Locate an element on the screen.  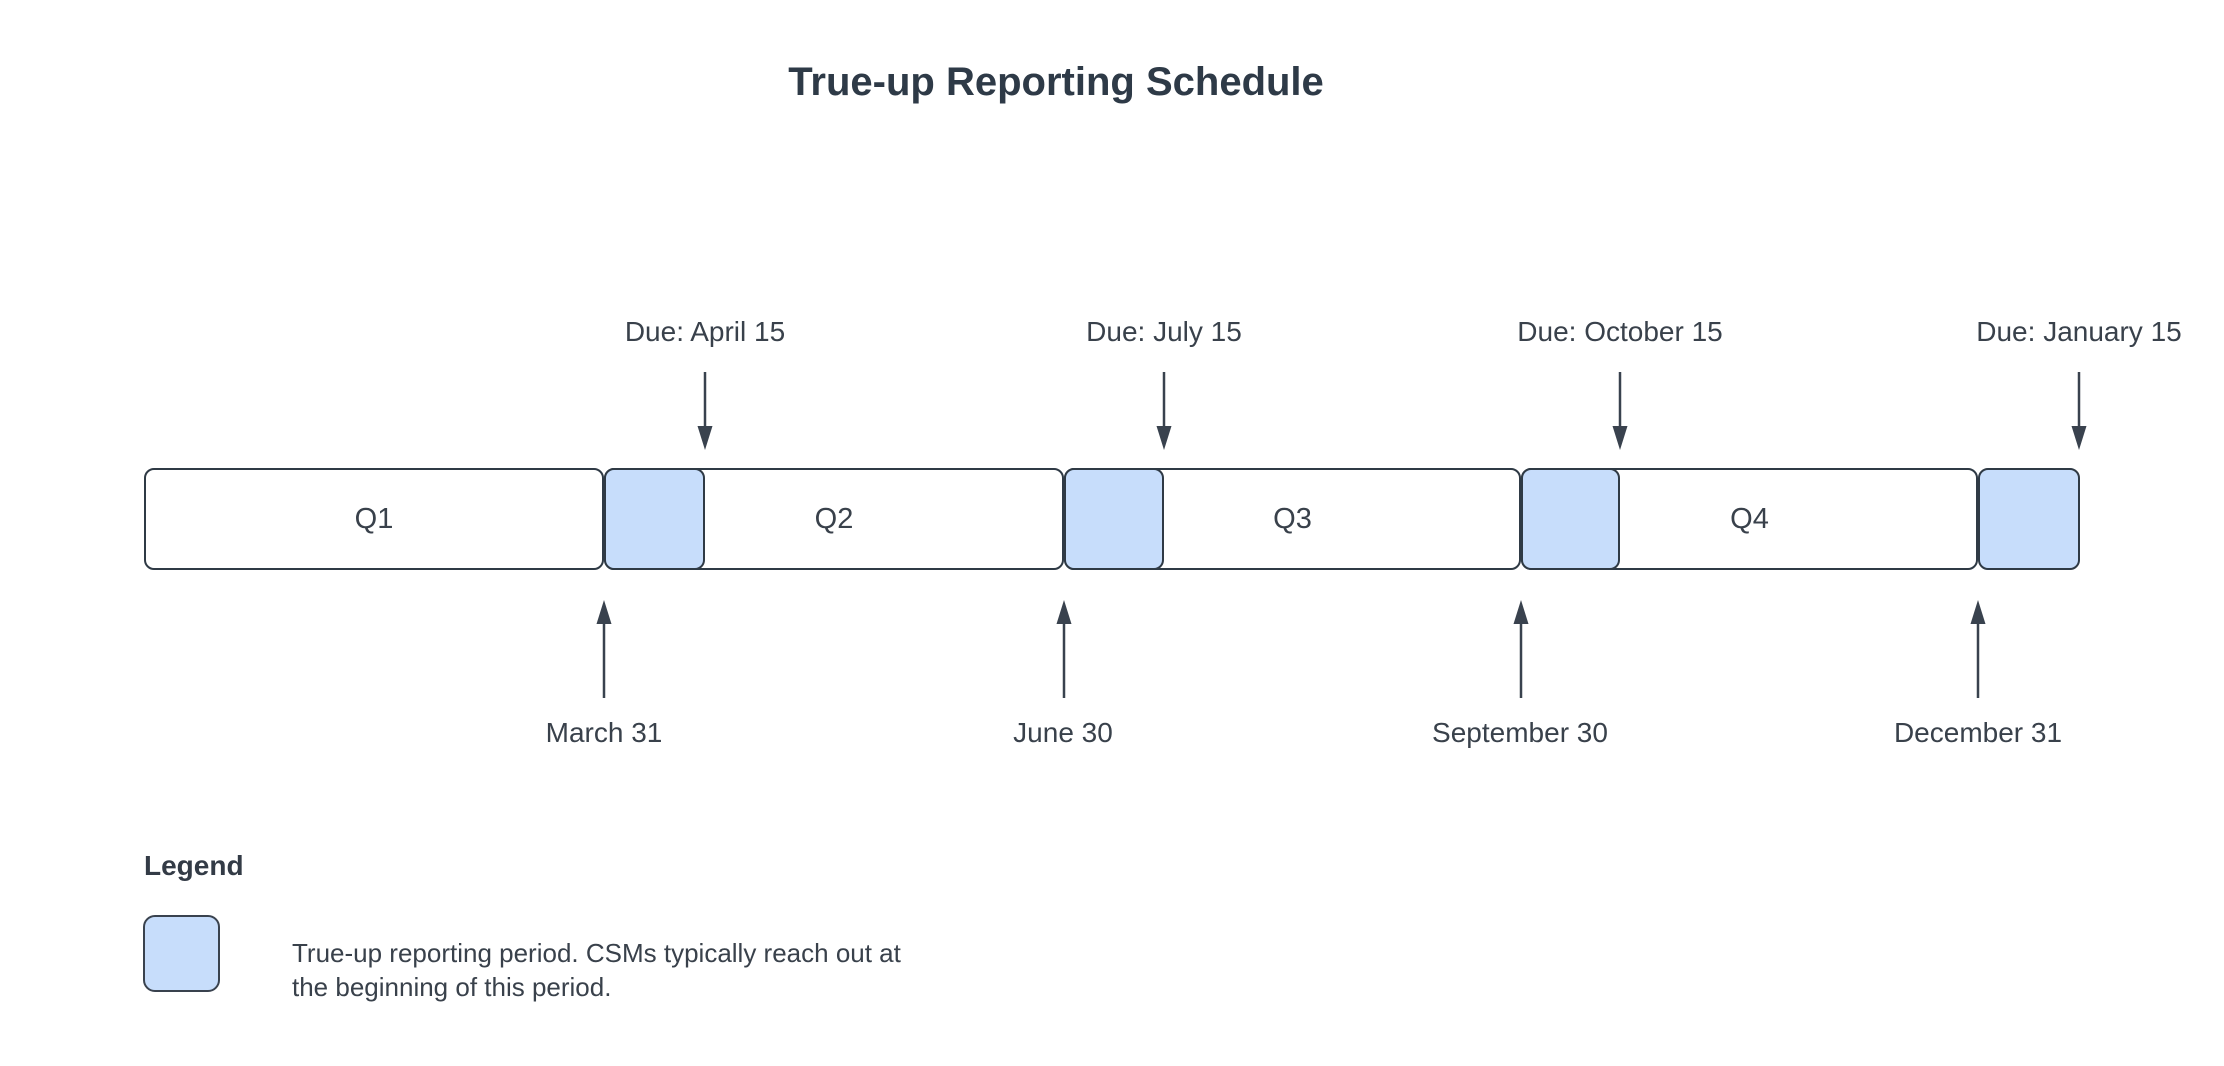
diagram-title: True-up Reporting Schedule is located at coordinates (1056, 82).